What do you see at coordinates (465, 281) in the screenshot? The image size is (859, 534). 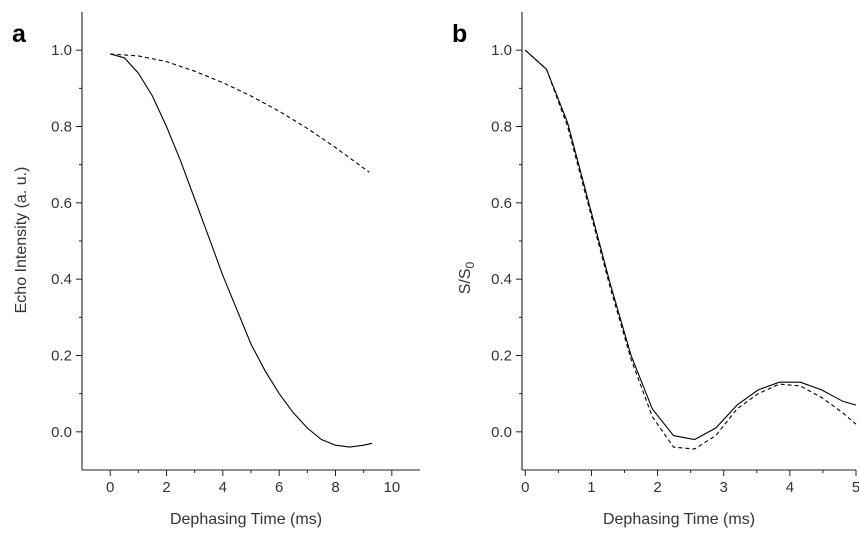 I see `panel-b-y-axis-label-main: S/S` at bounding box center [465, 281].